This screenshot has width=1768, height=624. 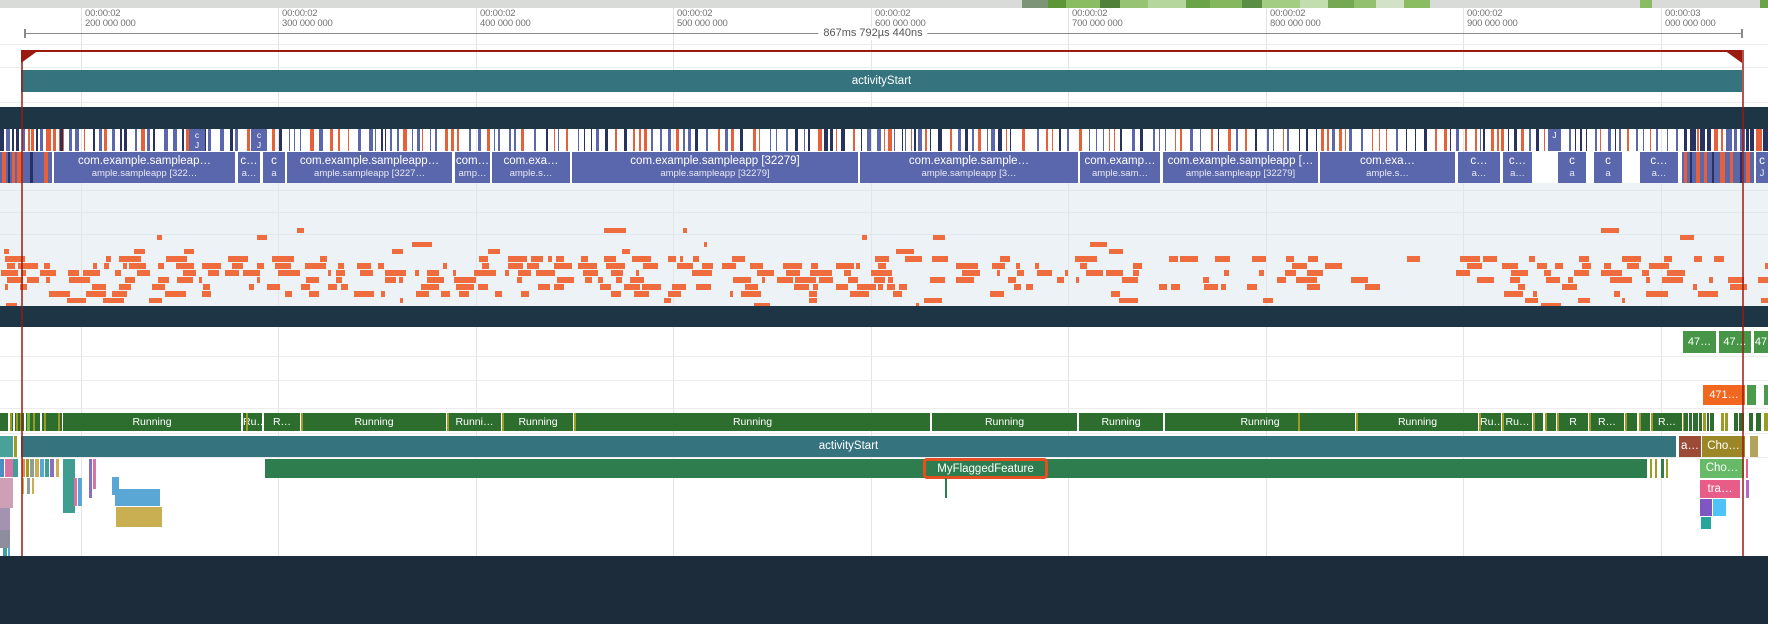 I want to click on slice-activity-start-thread: activityStart, so click(x=848, y=446).